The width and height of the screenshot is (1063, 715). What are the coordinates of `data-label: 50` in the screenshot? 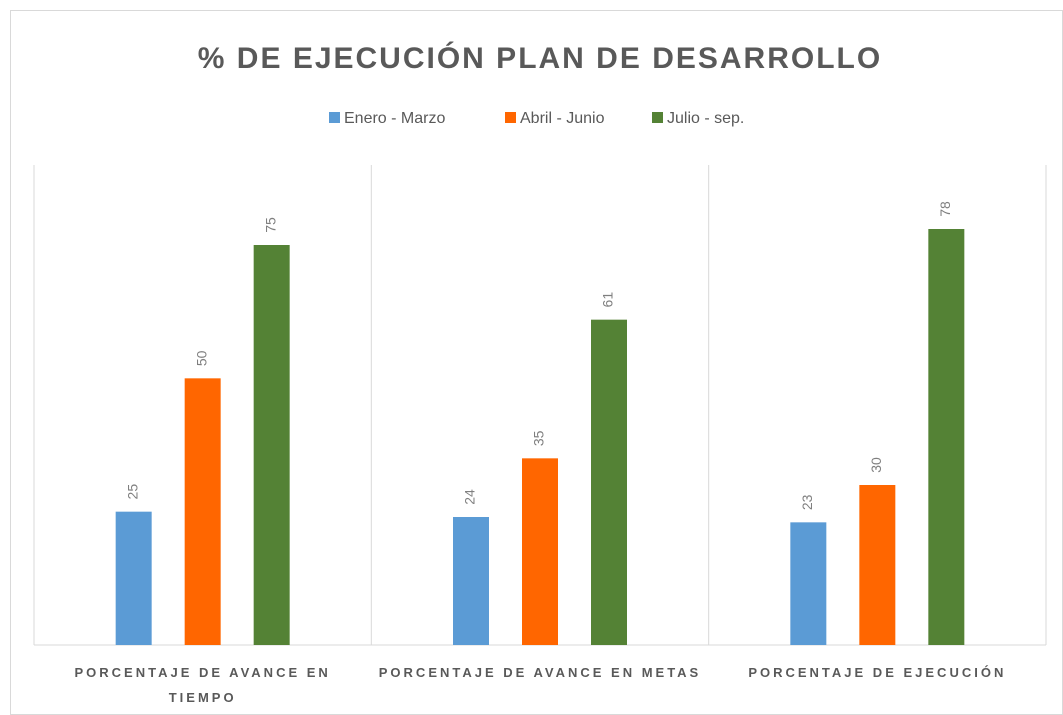 It's located at (201, 358).